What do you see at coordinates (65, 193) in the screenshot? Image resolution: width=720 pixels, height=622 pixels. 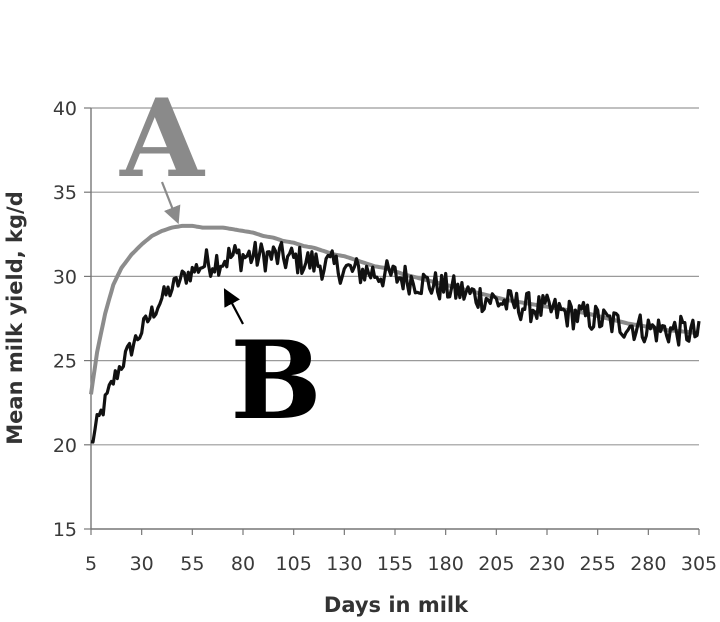 I see `y-tick-label: 35` at bounding box center [65, 193].